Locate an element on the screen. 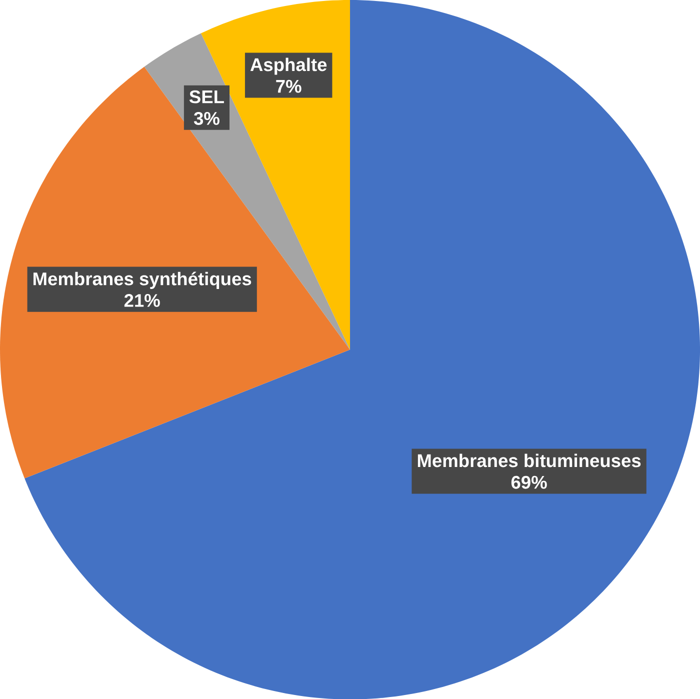 The image size is (700, 699). slice-label: Membranes synthétiques is located at coordinates (143, 280).